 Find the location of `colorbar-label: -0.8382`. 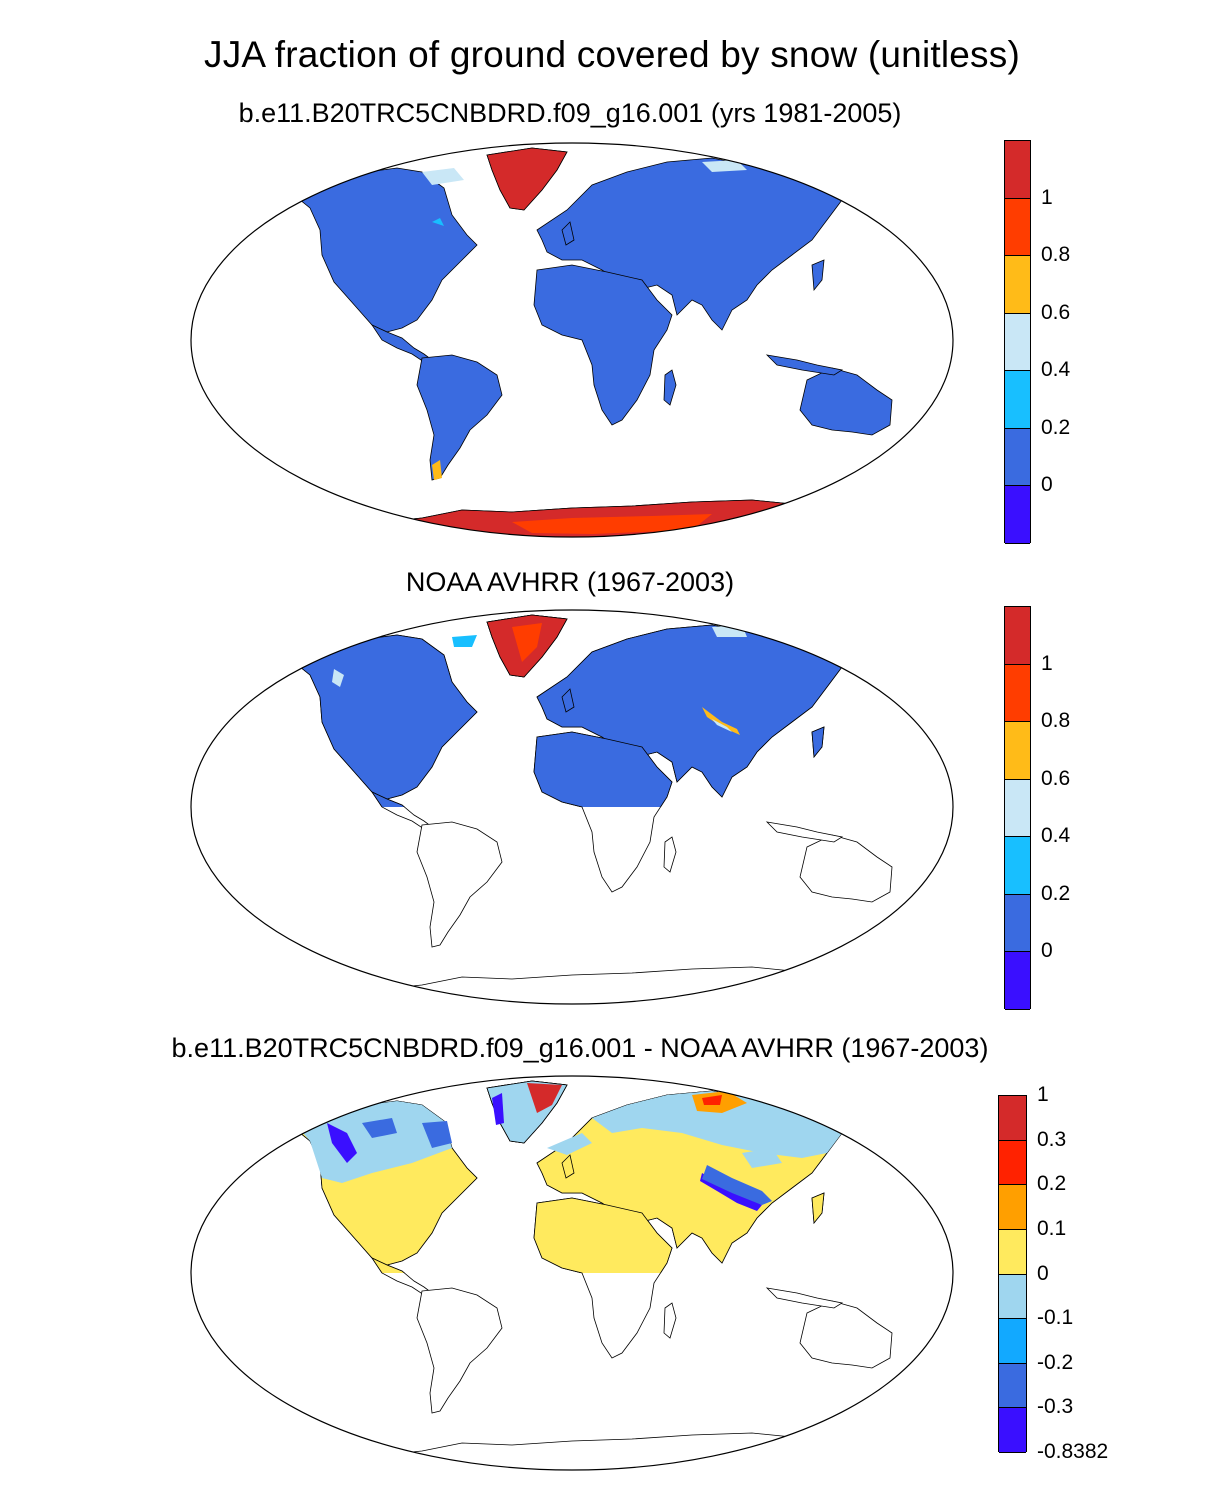

colorbar-label: -0.8382 is located at coordinates (1073, 1451).